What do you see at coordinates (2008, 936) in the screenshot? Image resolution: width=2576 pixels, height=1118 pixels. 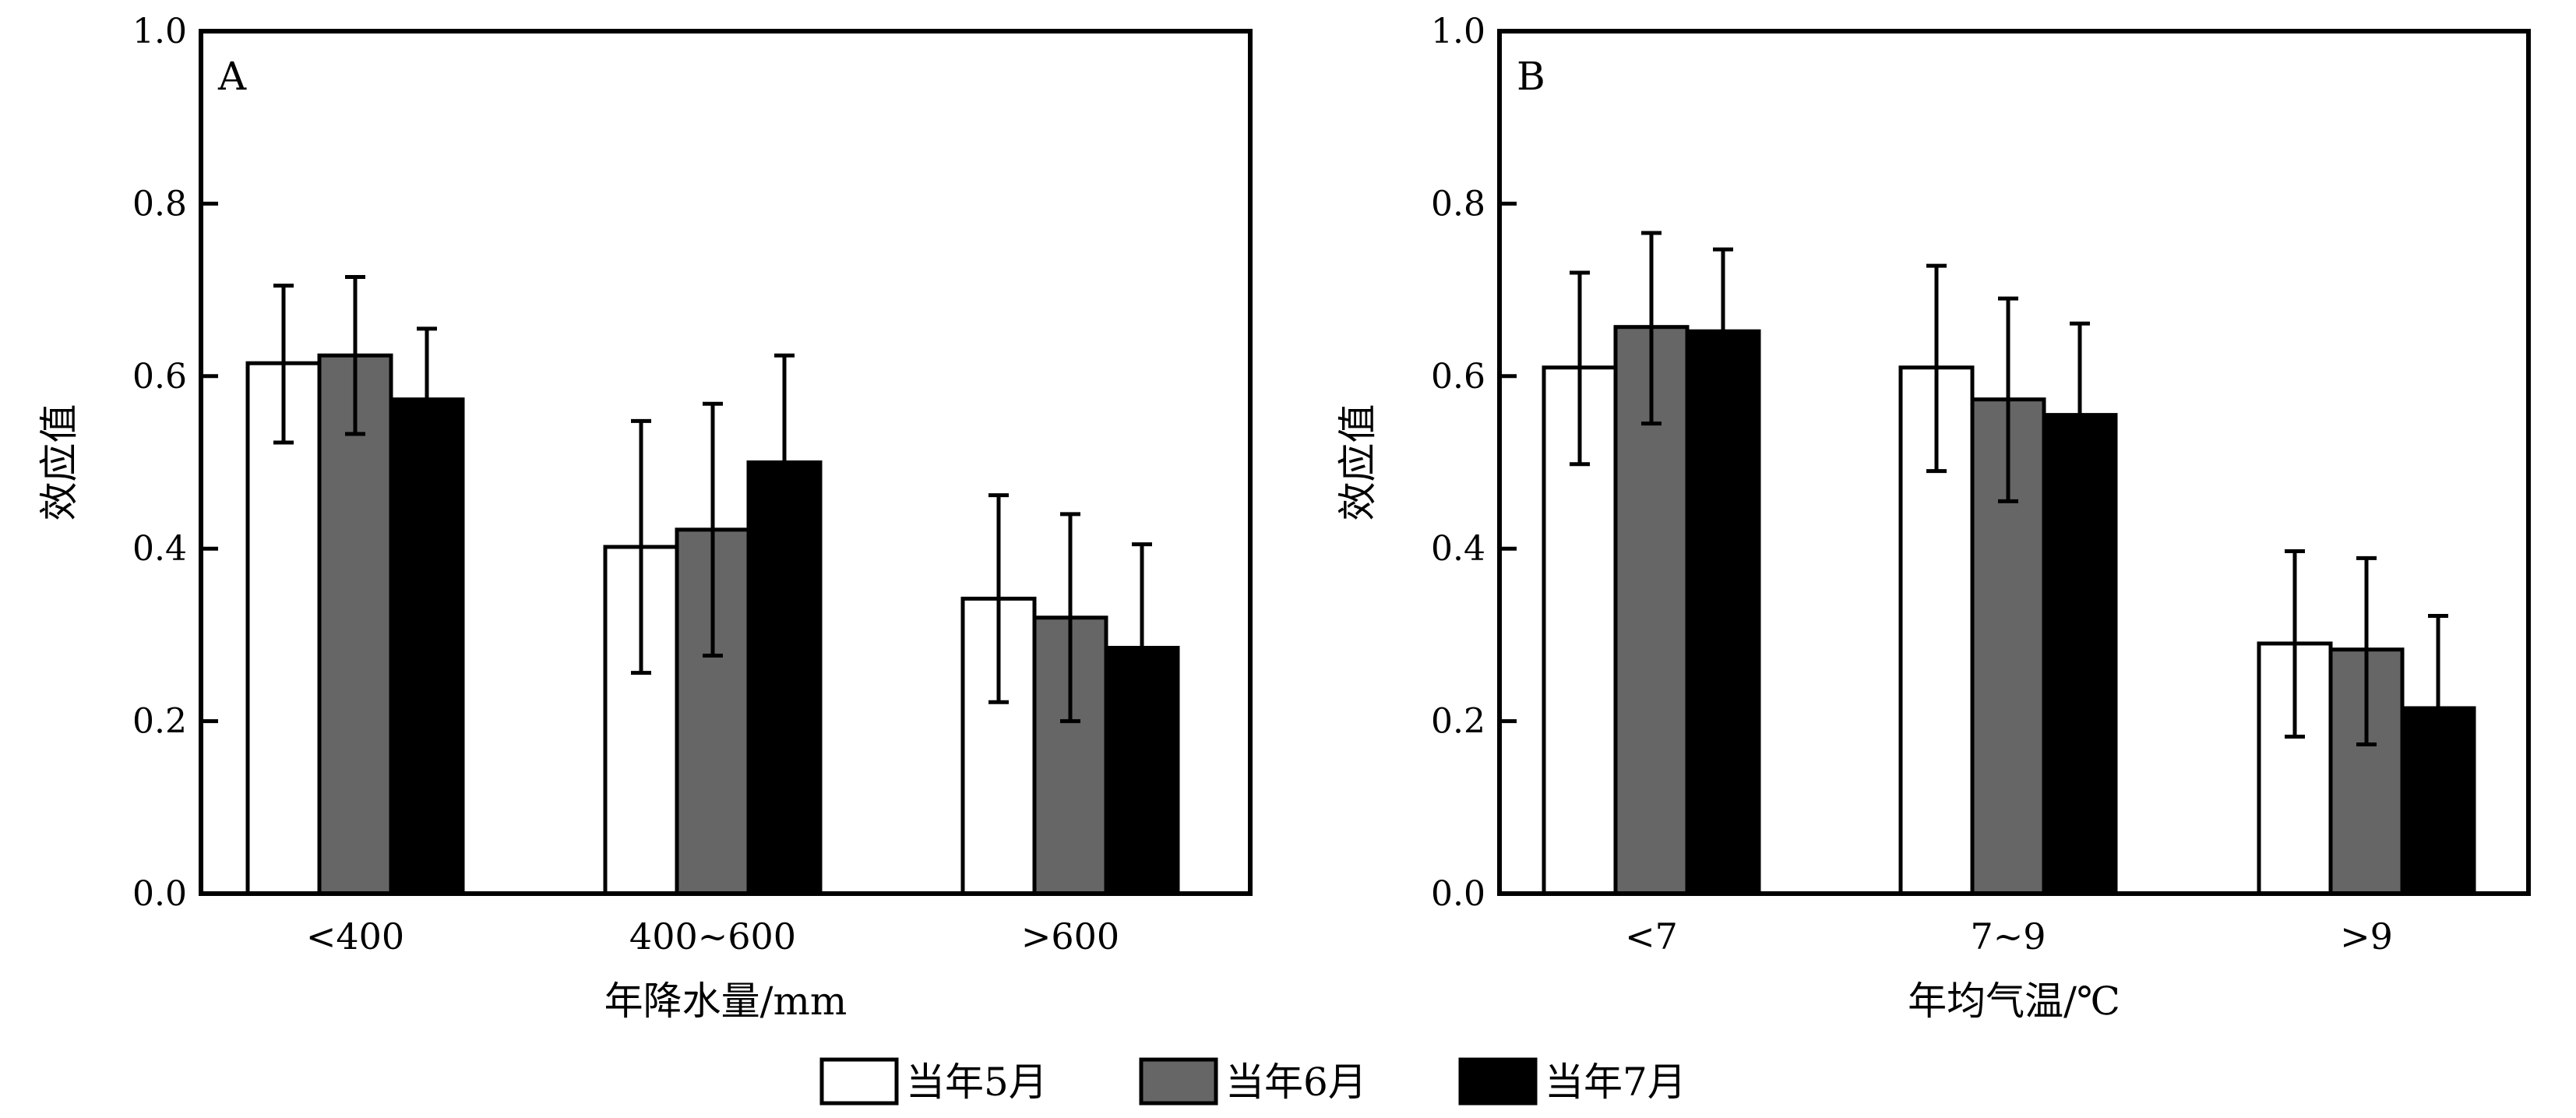 I see `x-category-label: 7~9` at bounding box center [2008, 936].